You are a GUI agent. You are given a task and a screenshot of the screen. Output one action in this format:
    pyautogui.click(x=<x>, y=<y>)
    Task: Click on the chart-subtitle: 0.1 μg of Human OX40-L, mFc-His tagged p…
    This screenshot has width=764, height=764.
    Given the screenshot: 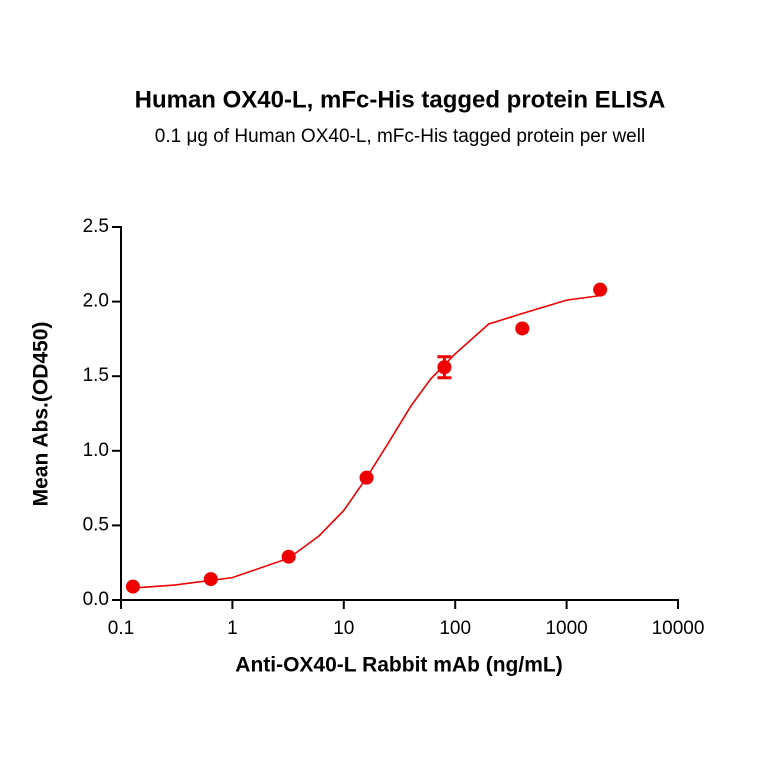 What is the action you would take?
    pyautogui.click(x=400, y=136)
    